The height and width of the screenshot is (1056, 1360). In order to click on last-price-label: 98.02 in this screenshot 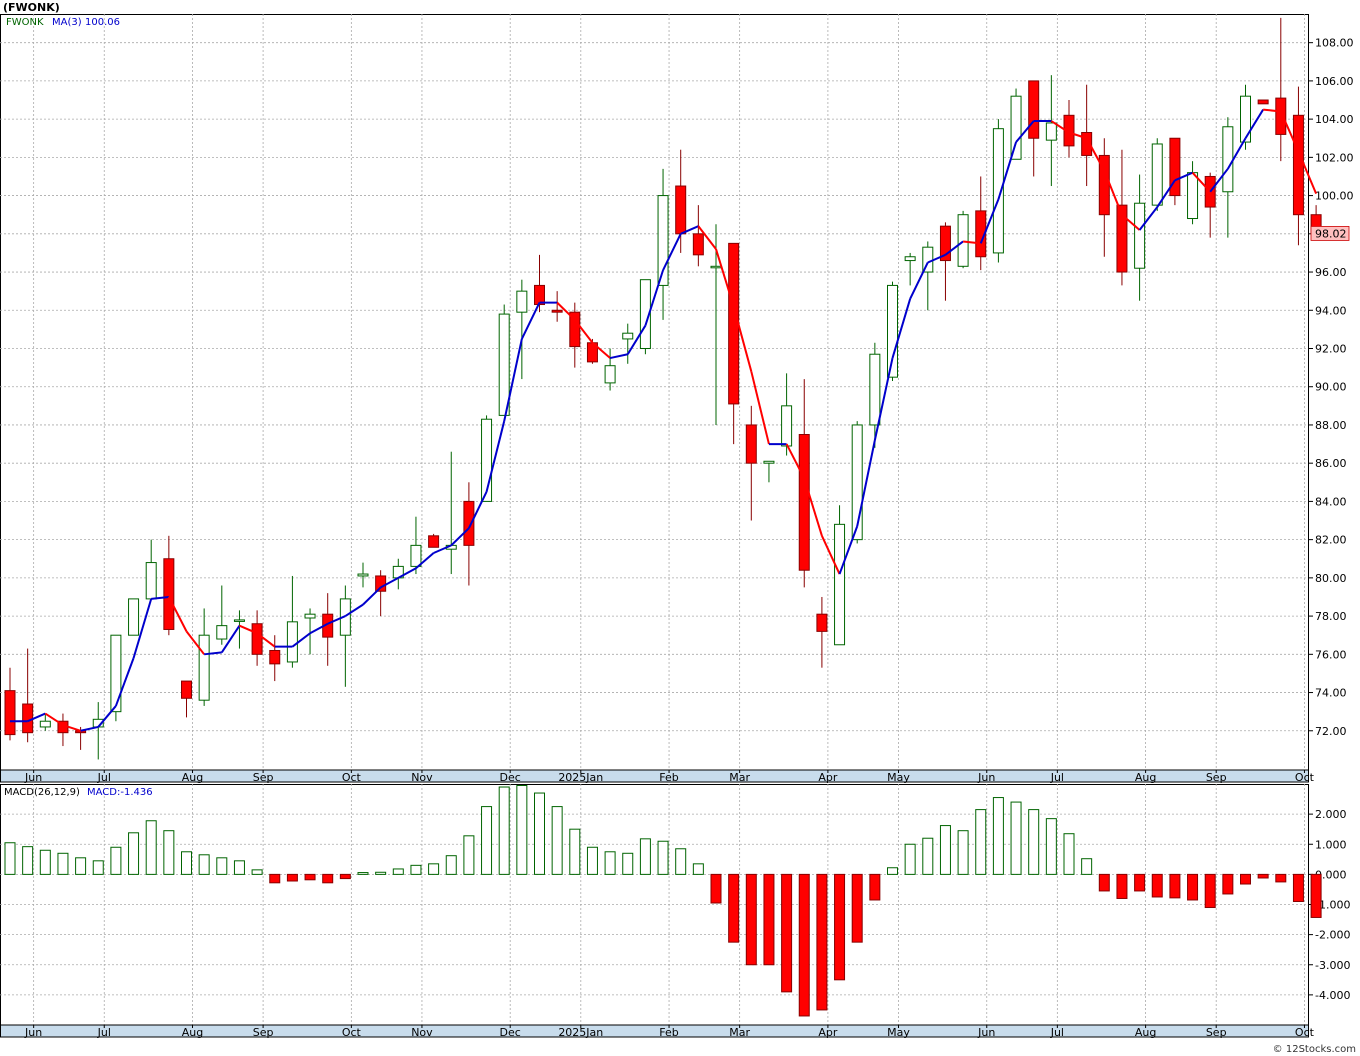, I will do `click(1331, 233)`.